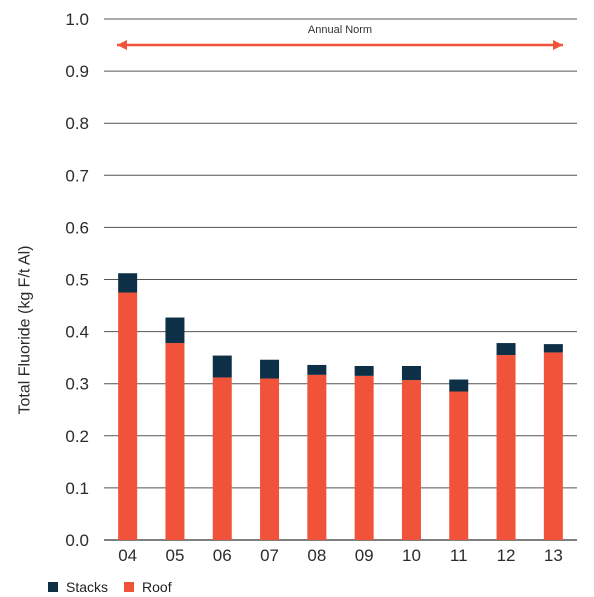 The height and width of the screenshot is (597, 594). What do you see at coordinates (118, 587) in the screenshot?
I see `legend: Stacks Roof` at bounding box center [118, 587].